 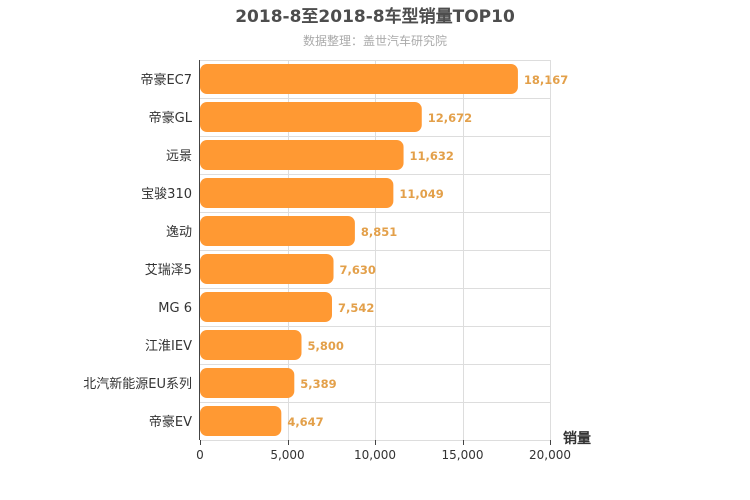 What do you see at coordinates (375, 455) in the screenshot?
I see `x-tick-label: 10,000` at bounding box center [375, 455].